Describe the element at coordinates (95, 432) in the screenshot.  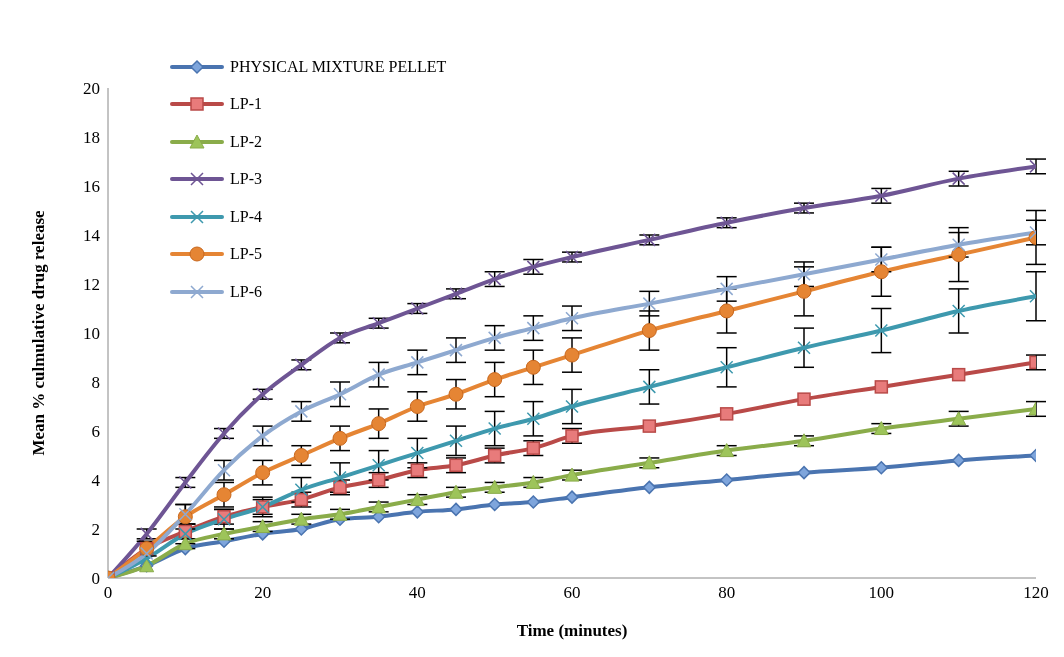
I see `y-tick-label: 6` at that location.